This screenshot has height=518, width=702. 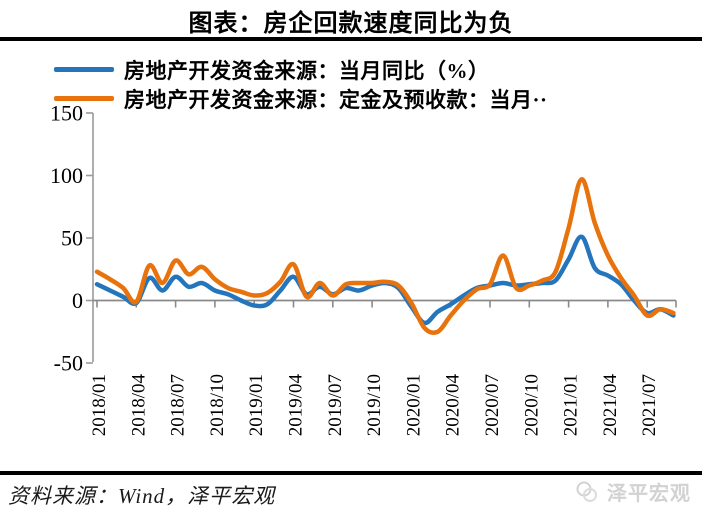 What do you see at coordinates (374, 405) in the screenshot?
I see `x-axis-label: 2019/10` at bounding box center [374, 405].